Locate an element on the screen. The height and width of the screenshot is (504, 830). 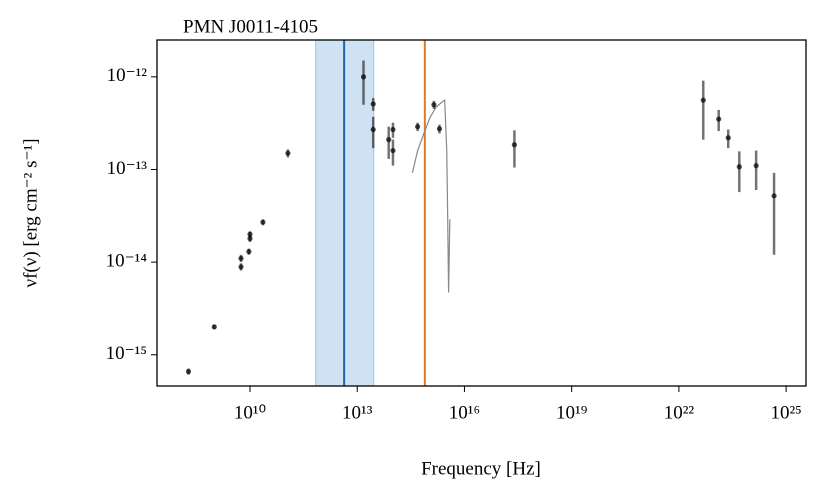
y-axis-label: νf(ν) [erg cm⁻² s⁻¹] is located at coordinates (30, 212).